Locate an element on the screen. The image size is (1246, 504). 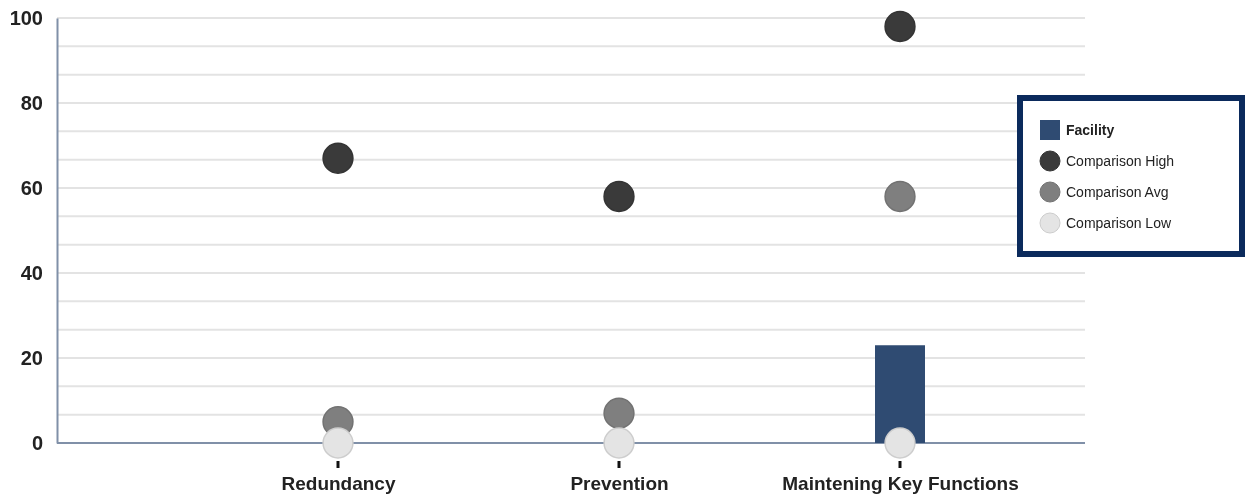
y-tick-label: 20 is located at coordinates (31, 357).